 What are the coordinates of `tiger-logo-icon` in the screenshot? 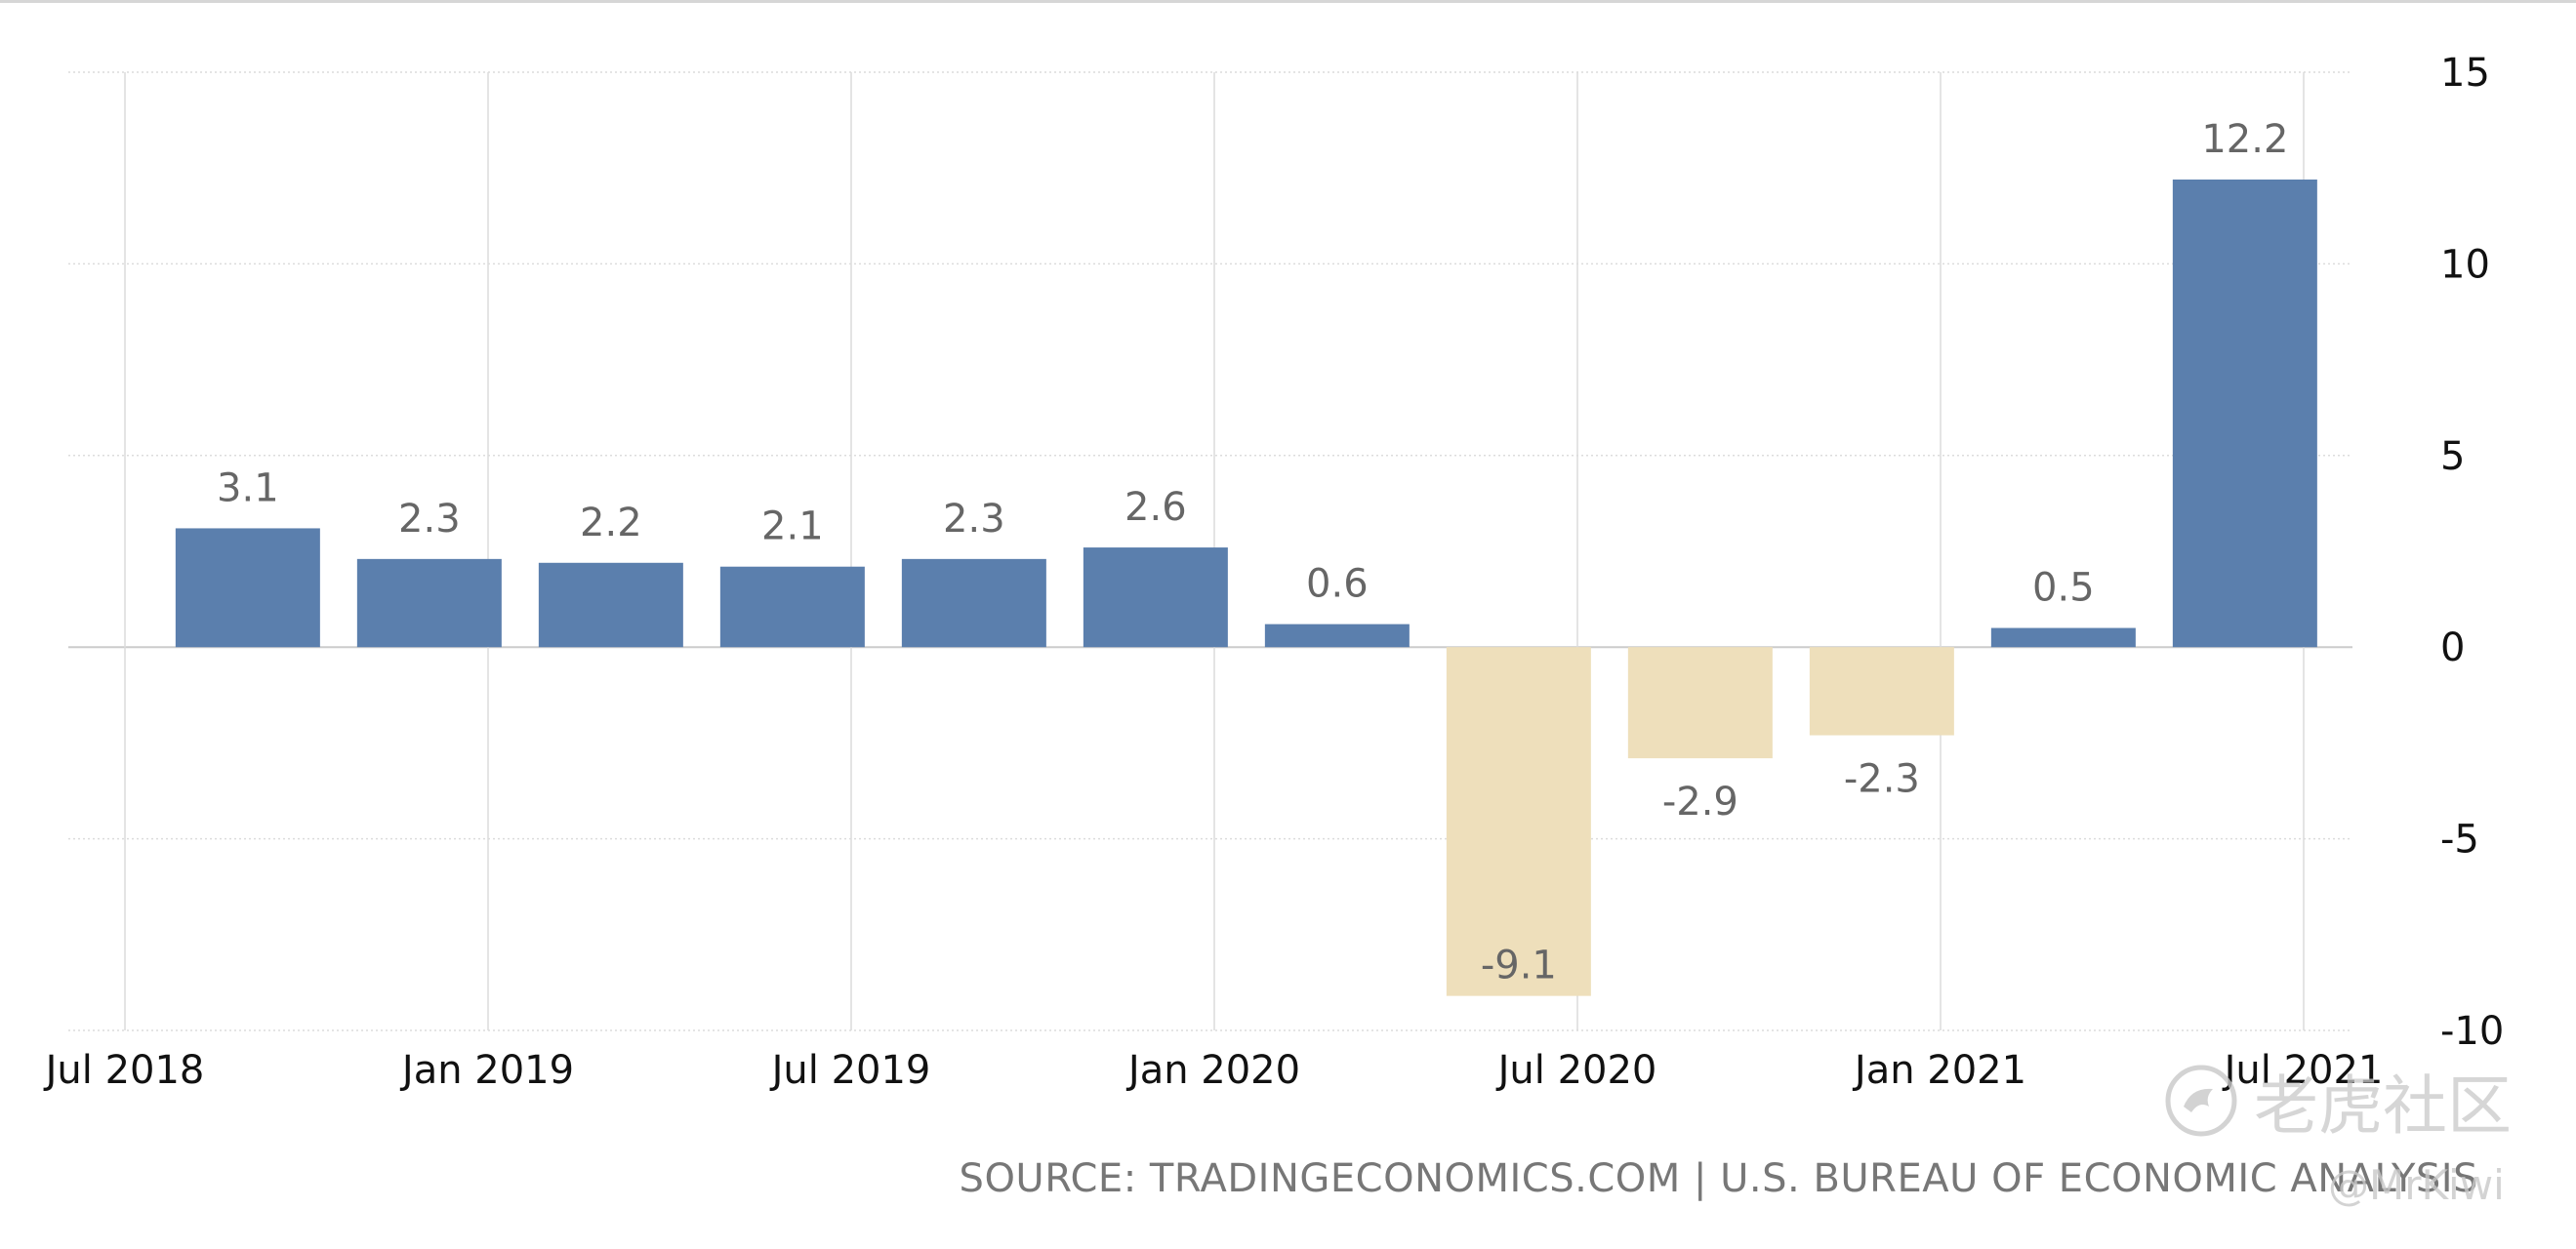 It's located at (2201, 1101).